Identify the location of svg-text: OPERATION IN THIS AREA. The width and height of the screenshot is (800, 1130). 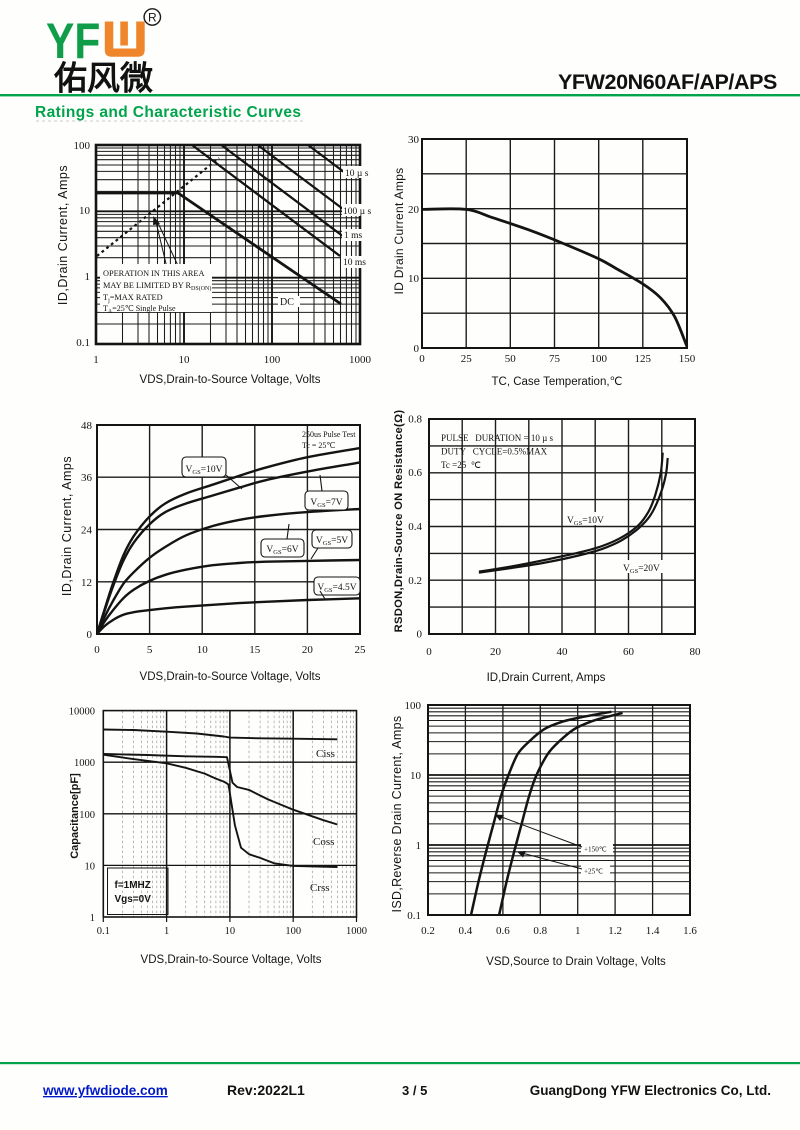
(154, 273).